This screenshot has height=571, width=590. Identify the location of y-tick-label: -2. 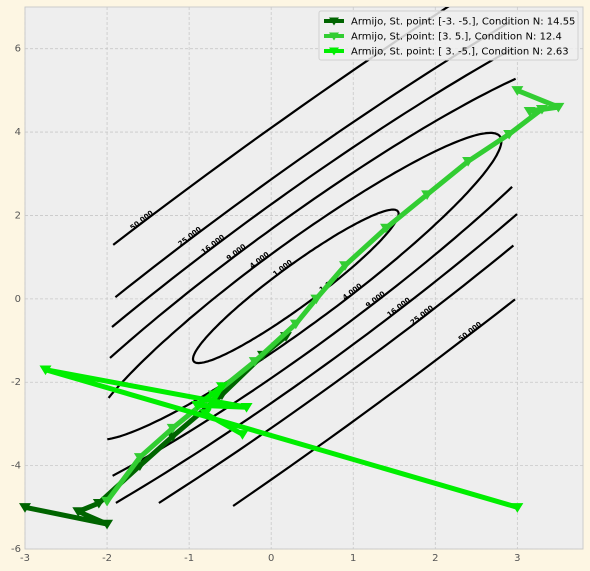
(16, 382).